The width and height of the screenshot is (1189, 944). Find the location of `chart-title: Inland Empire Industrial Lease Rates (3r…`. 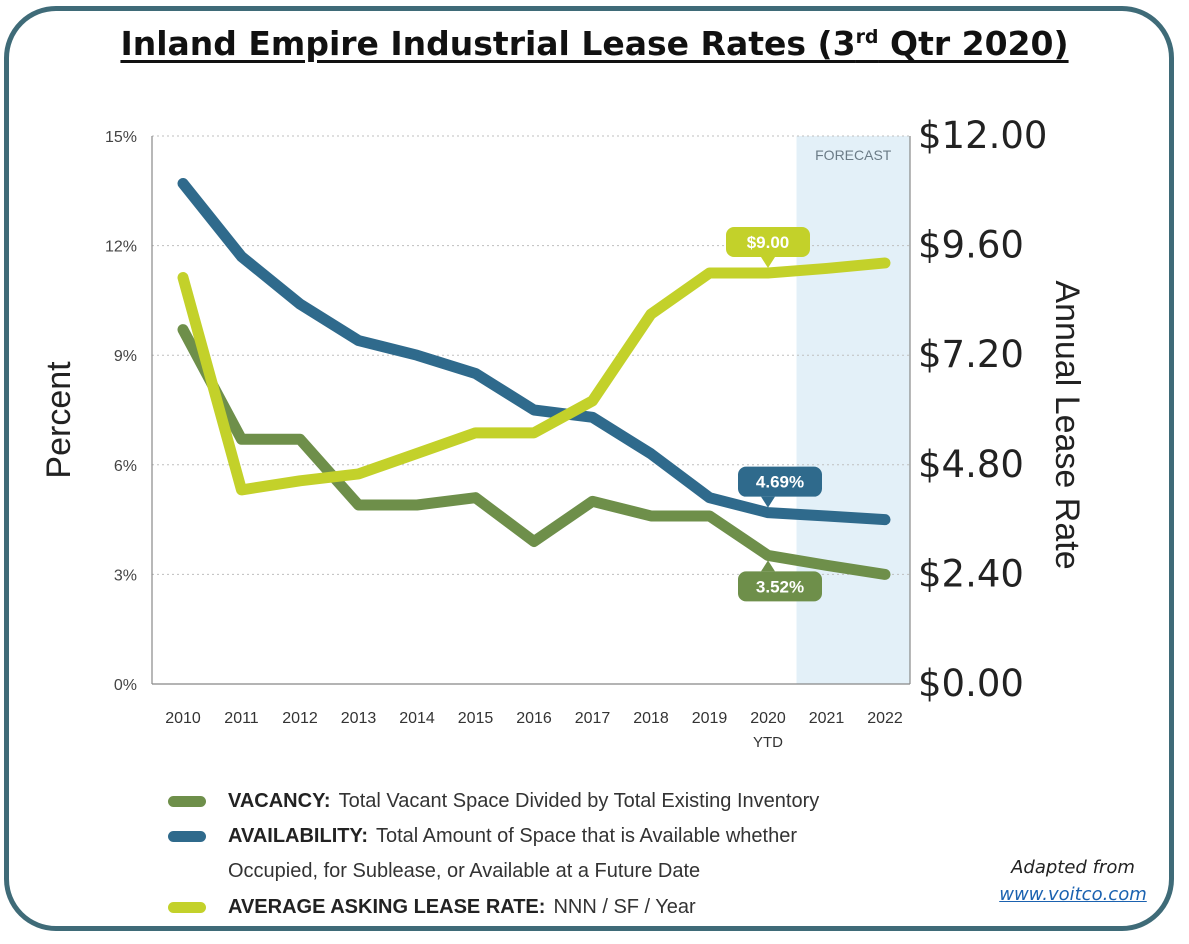

chart-title: Inland Empire Industrial Lease Rates (3r… is located at coordinates (594, 43).